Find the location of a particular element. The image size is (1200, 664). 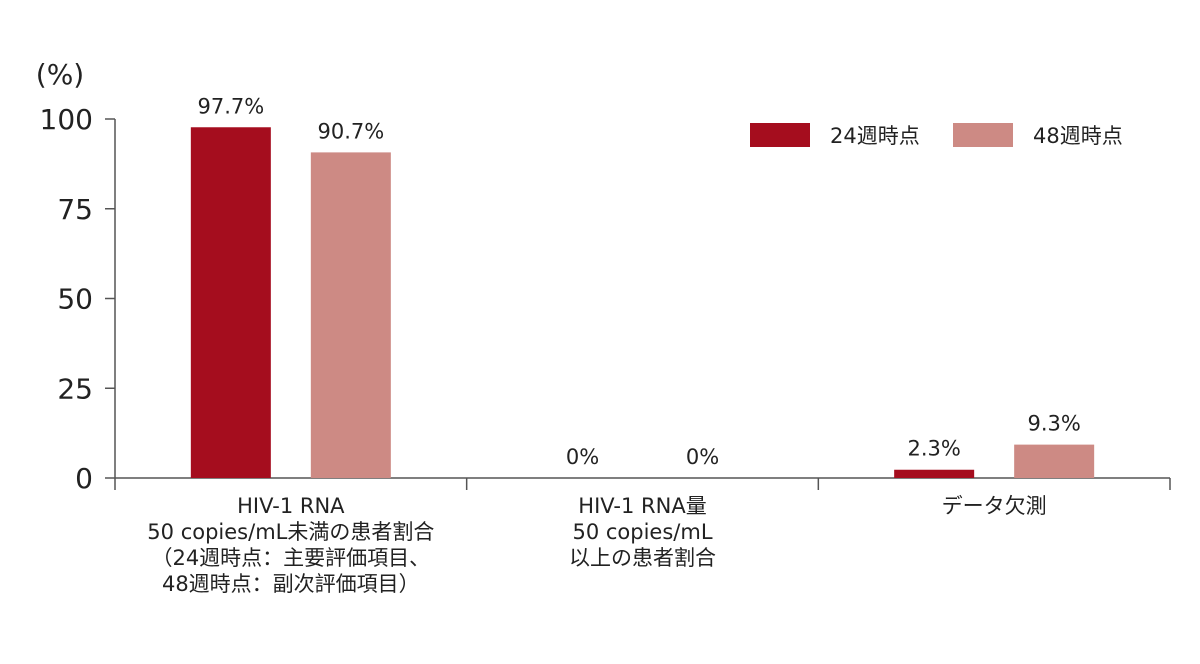

y-tick-label: 25 is located at coordinates (75, 388).